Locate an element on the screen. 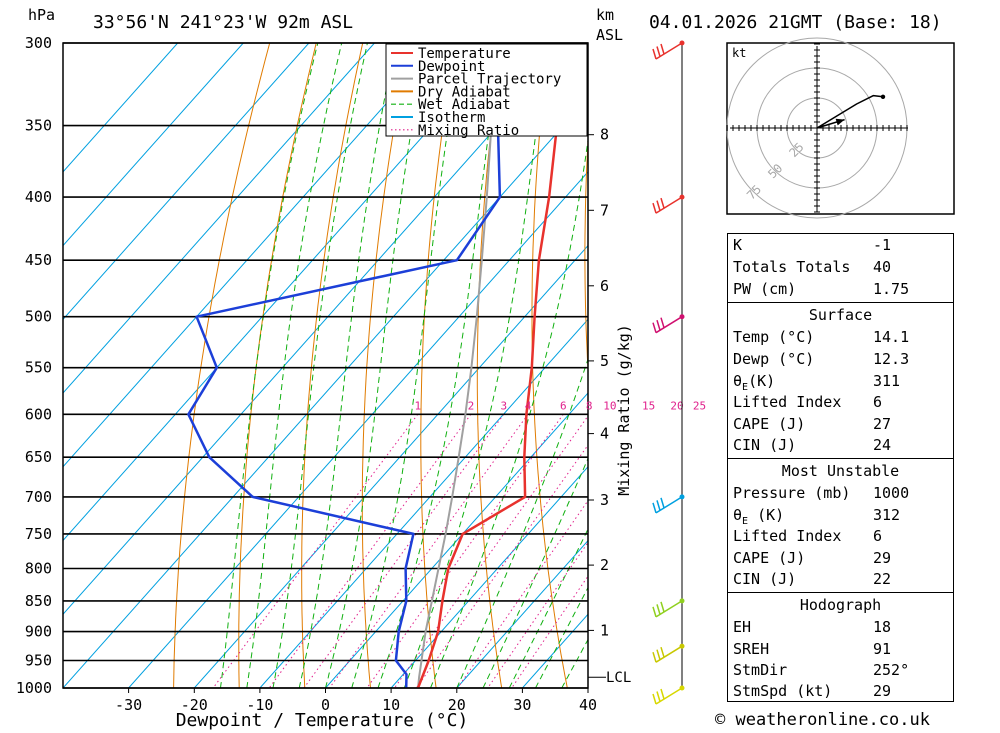 Image resolution: width=1000 pixels, height=733 pixels. storm-motion-arrowhead is located at coordinates (840, 122).